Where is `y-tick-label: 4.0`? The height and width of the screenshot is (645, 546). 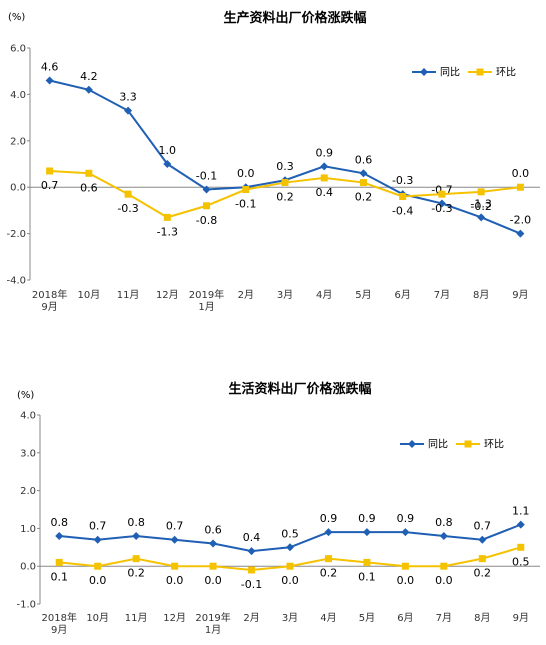
y-tick-label: 4.0 is located at coordinates (28, 416).